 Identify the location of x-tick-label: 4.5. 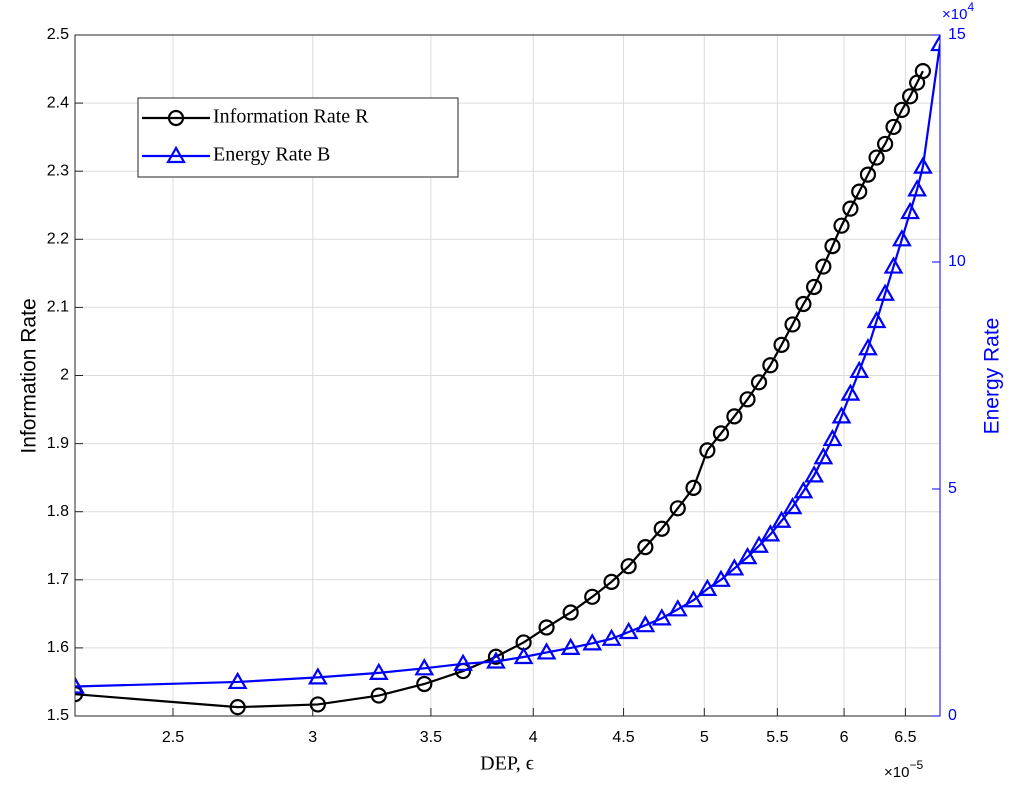
(623, 737).